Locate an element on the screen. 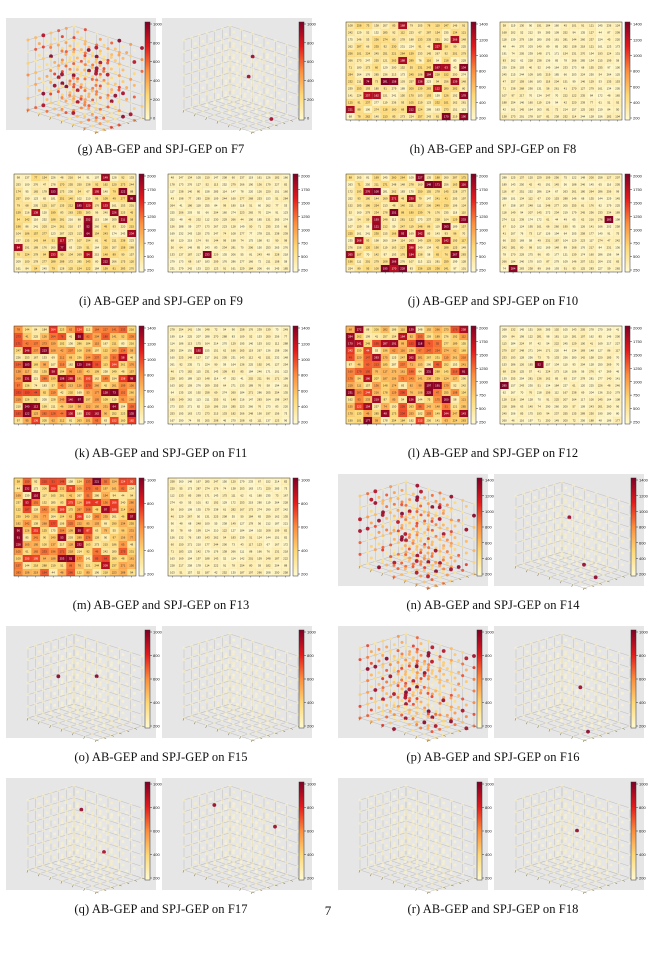  heatmap-cell-value: 77 is located at coordinates (277, 206).